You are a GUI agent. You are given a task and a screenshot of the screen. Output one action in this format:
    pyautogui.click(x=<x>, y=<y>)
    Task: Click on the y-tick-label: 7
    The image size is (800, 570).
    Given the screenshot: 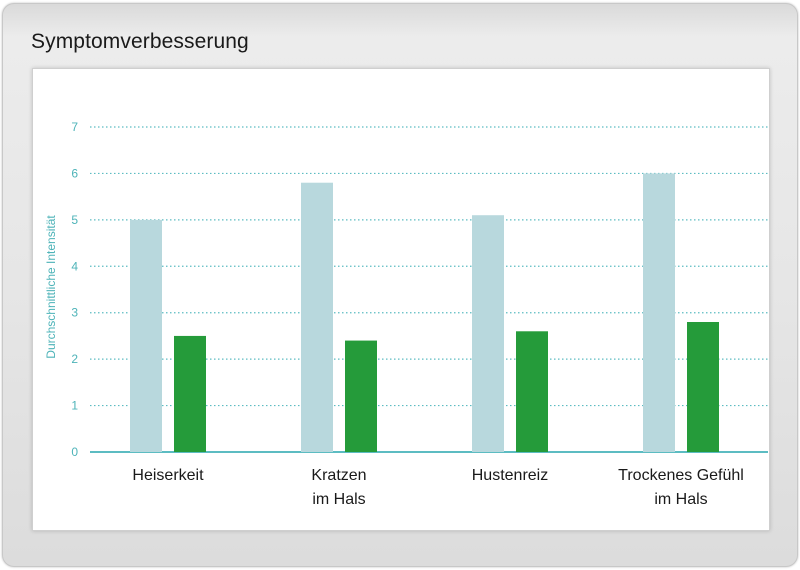 What is the action you would take?
    pyautogui.click(x=74, y=127)
    